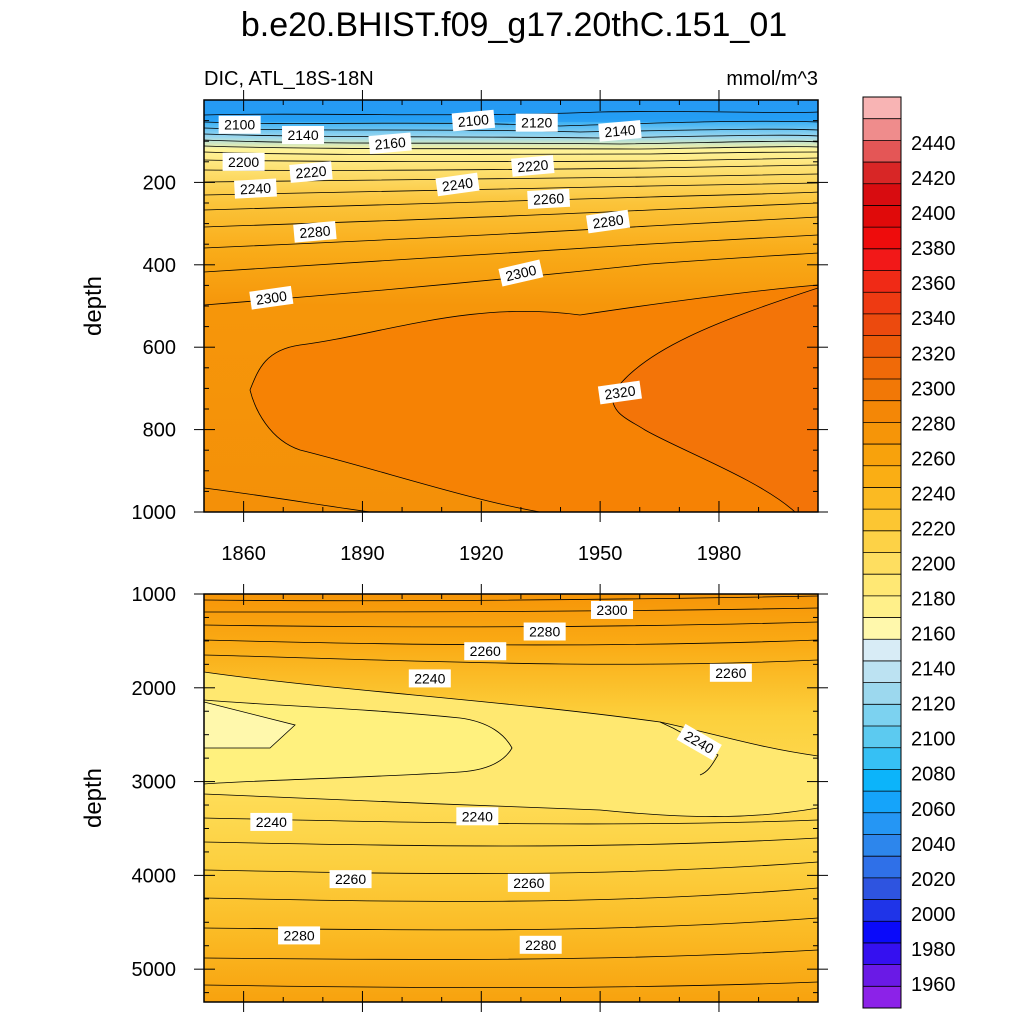  I want to click on upper-y-axis-label: depth, so click(93, 306).